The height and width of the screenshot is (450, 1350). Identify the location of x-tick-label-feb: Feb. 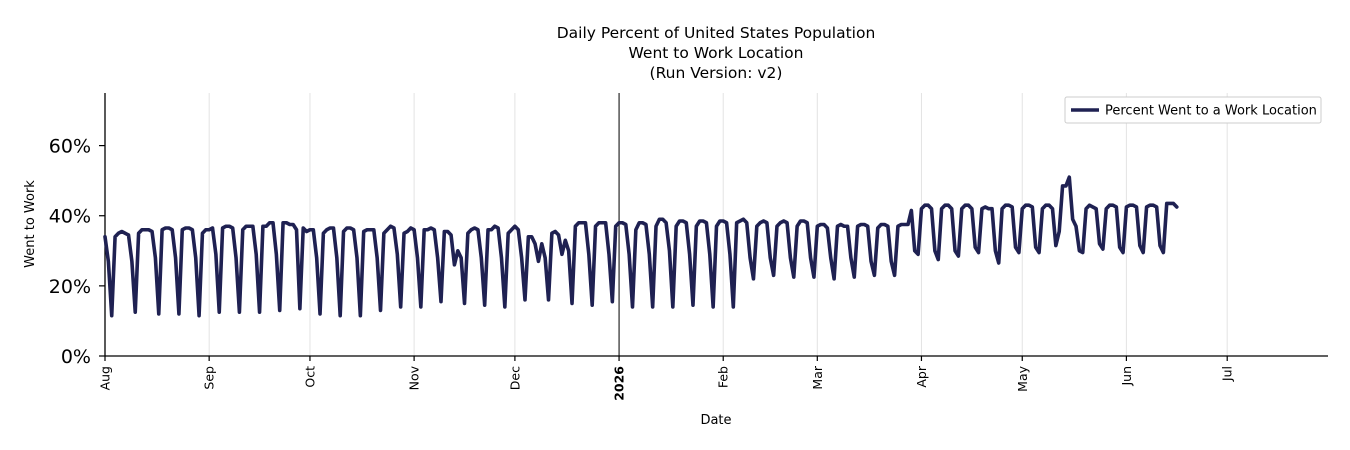
(723, 377).